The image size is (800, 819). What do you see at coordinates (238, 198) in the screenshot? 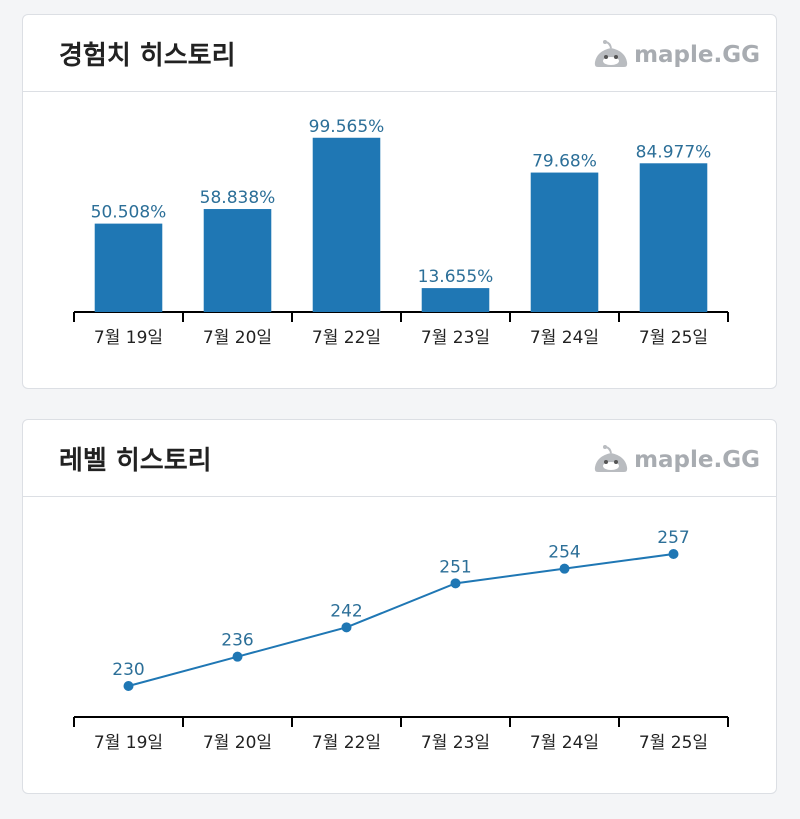
I see `exp-value-label: 58.838%` at bounding box center [238, 198].